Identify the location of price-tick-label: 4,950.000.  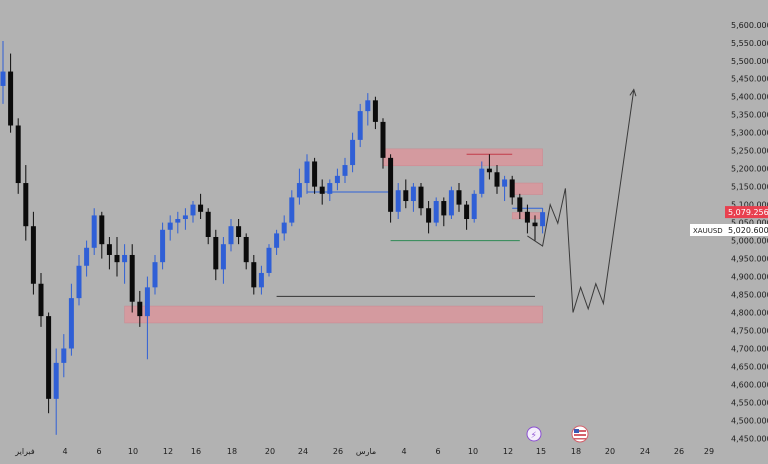
(749, 259).